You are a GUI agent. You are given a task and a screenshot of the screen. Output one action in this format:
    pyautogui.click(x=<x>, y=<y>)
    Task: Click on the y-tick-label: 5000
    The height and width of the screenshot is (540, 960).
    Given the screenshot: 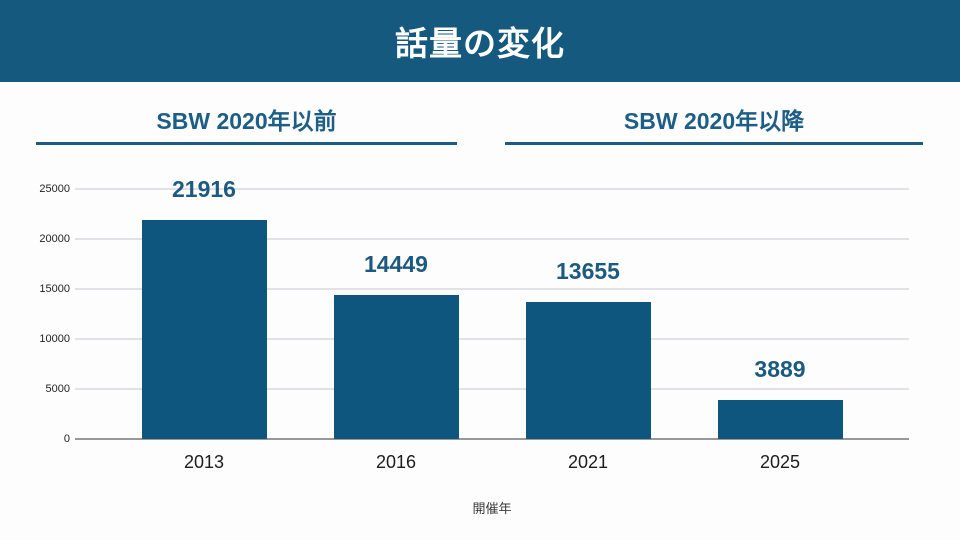 What is the action you would take?
    pyautogui.click(x=57, y=389)
    